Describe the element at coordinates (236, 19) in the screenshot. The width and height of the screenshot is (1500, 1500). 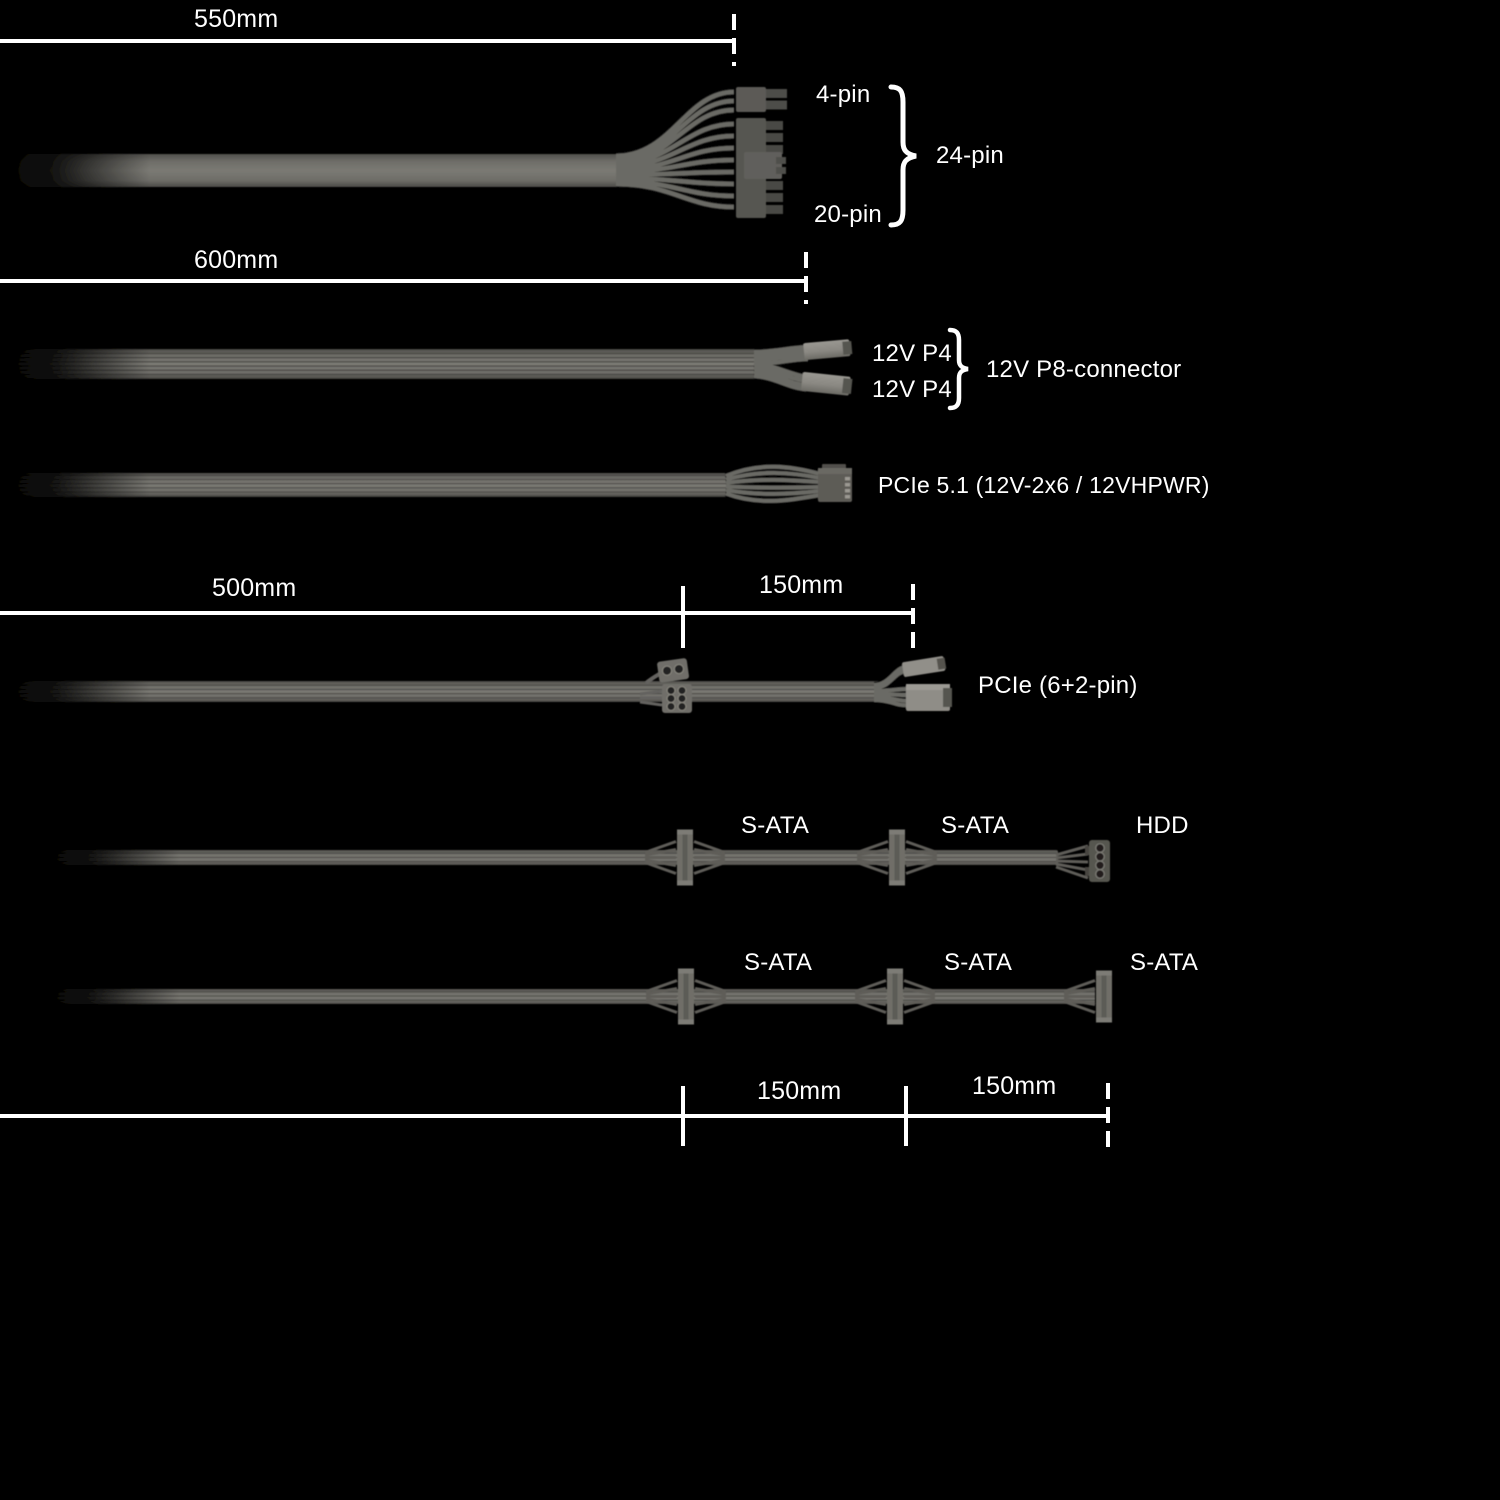
I see `measurement-label-550mm: 550mm` at that location.